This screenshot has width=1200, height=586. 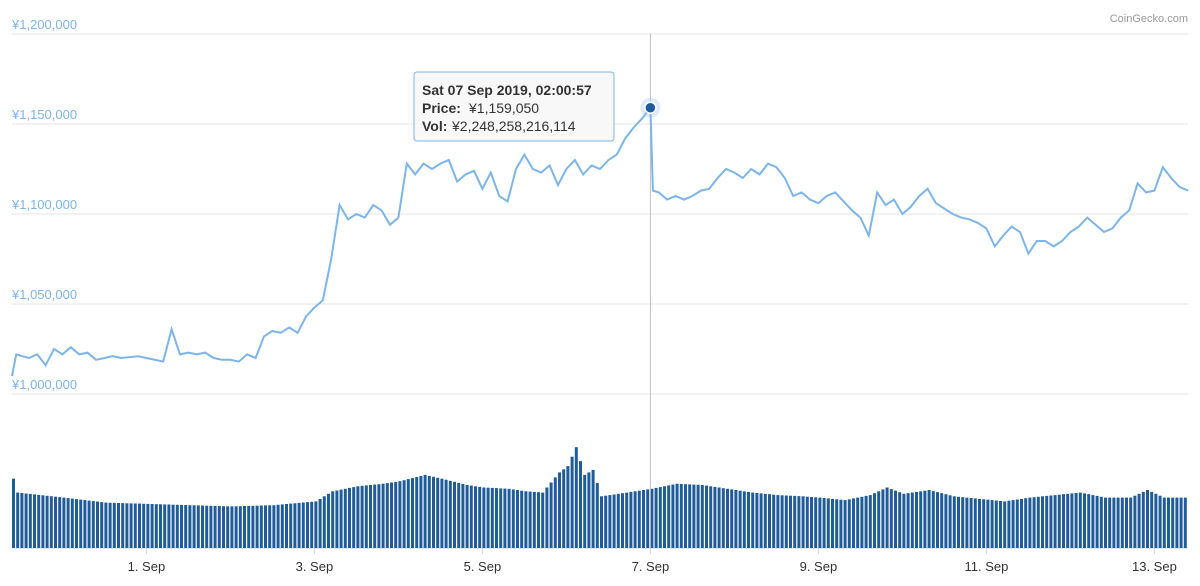 I want to click on x-tick-label: 9. Sep, so click(x=819, y=566).